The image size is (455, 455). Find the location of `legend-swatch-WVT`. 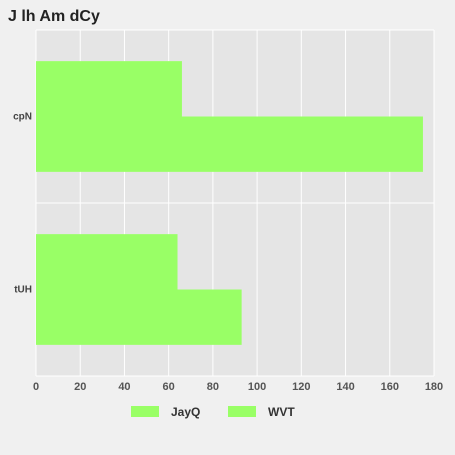

legend-swatch-WVT is located at coordinates (242, 411).